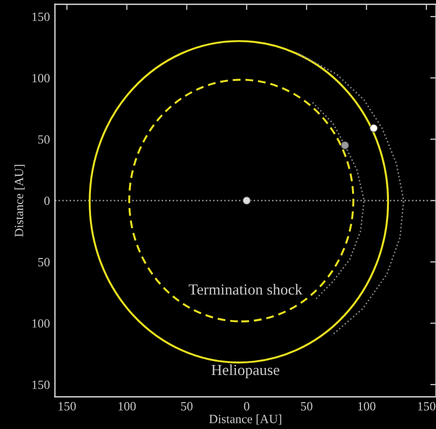 This screenshot has width=436, height=429. I want to click on y-axis-title: Distance [AU], so click(19, 200).